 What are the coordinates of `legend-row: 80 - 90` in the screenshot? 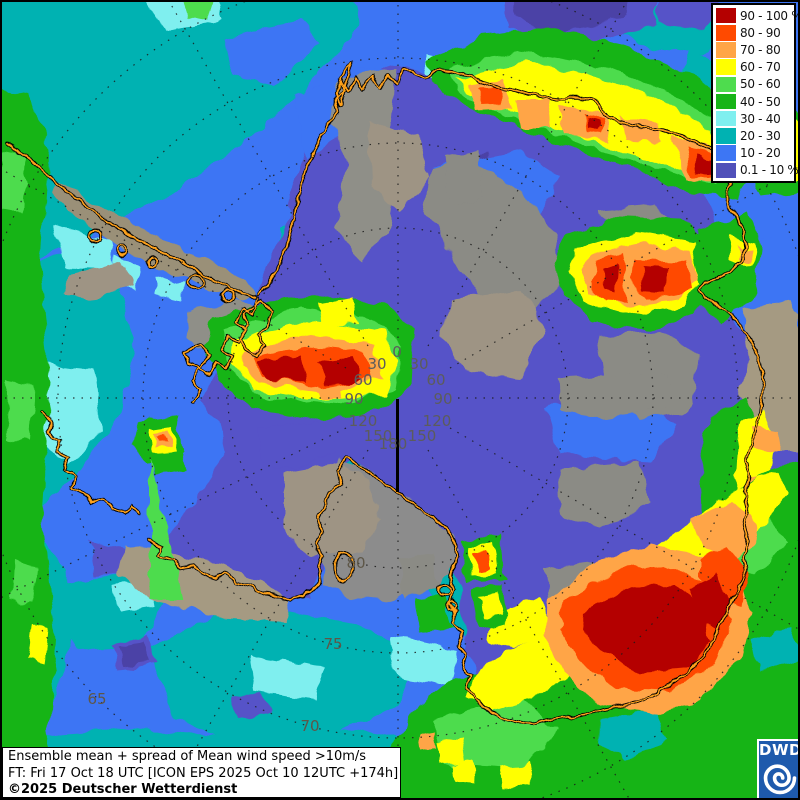 It's located at (754, 32).